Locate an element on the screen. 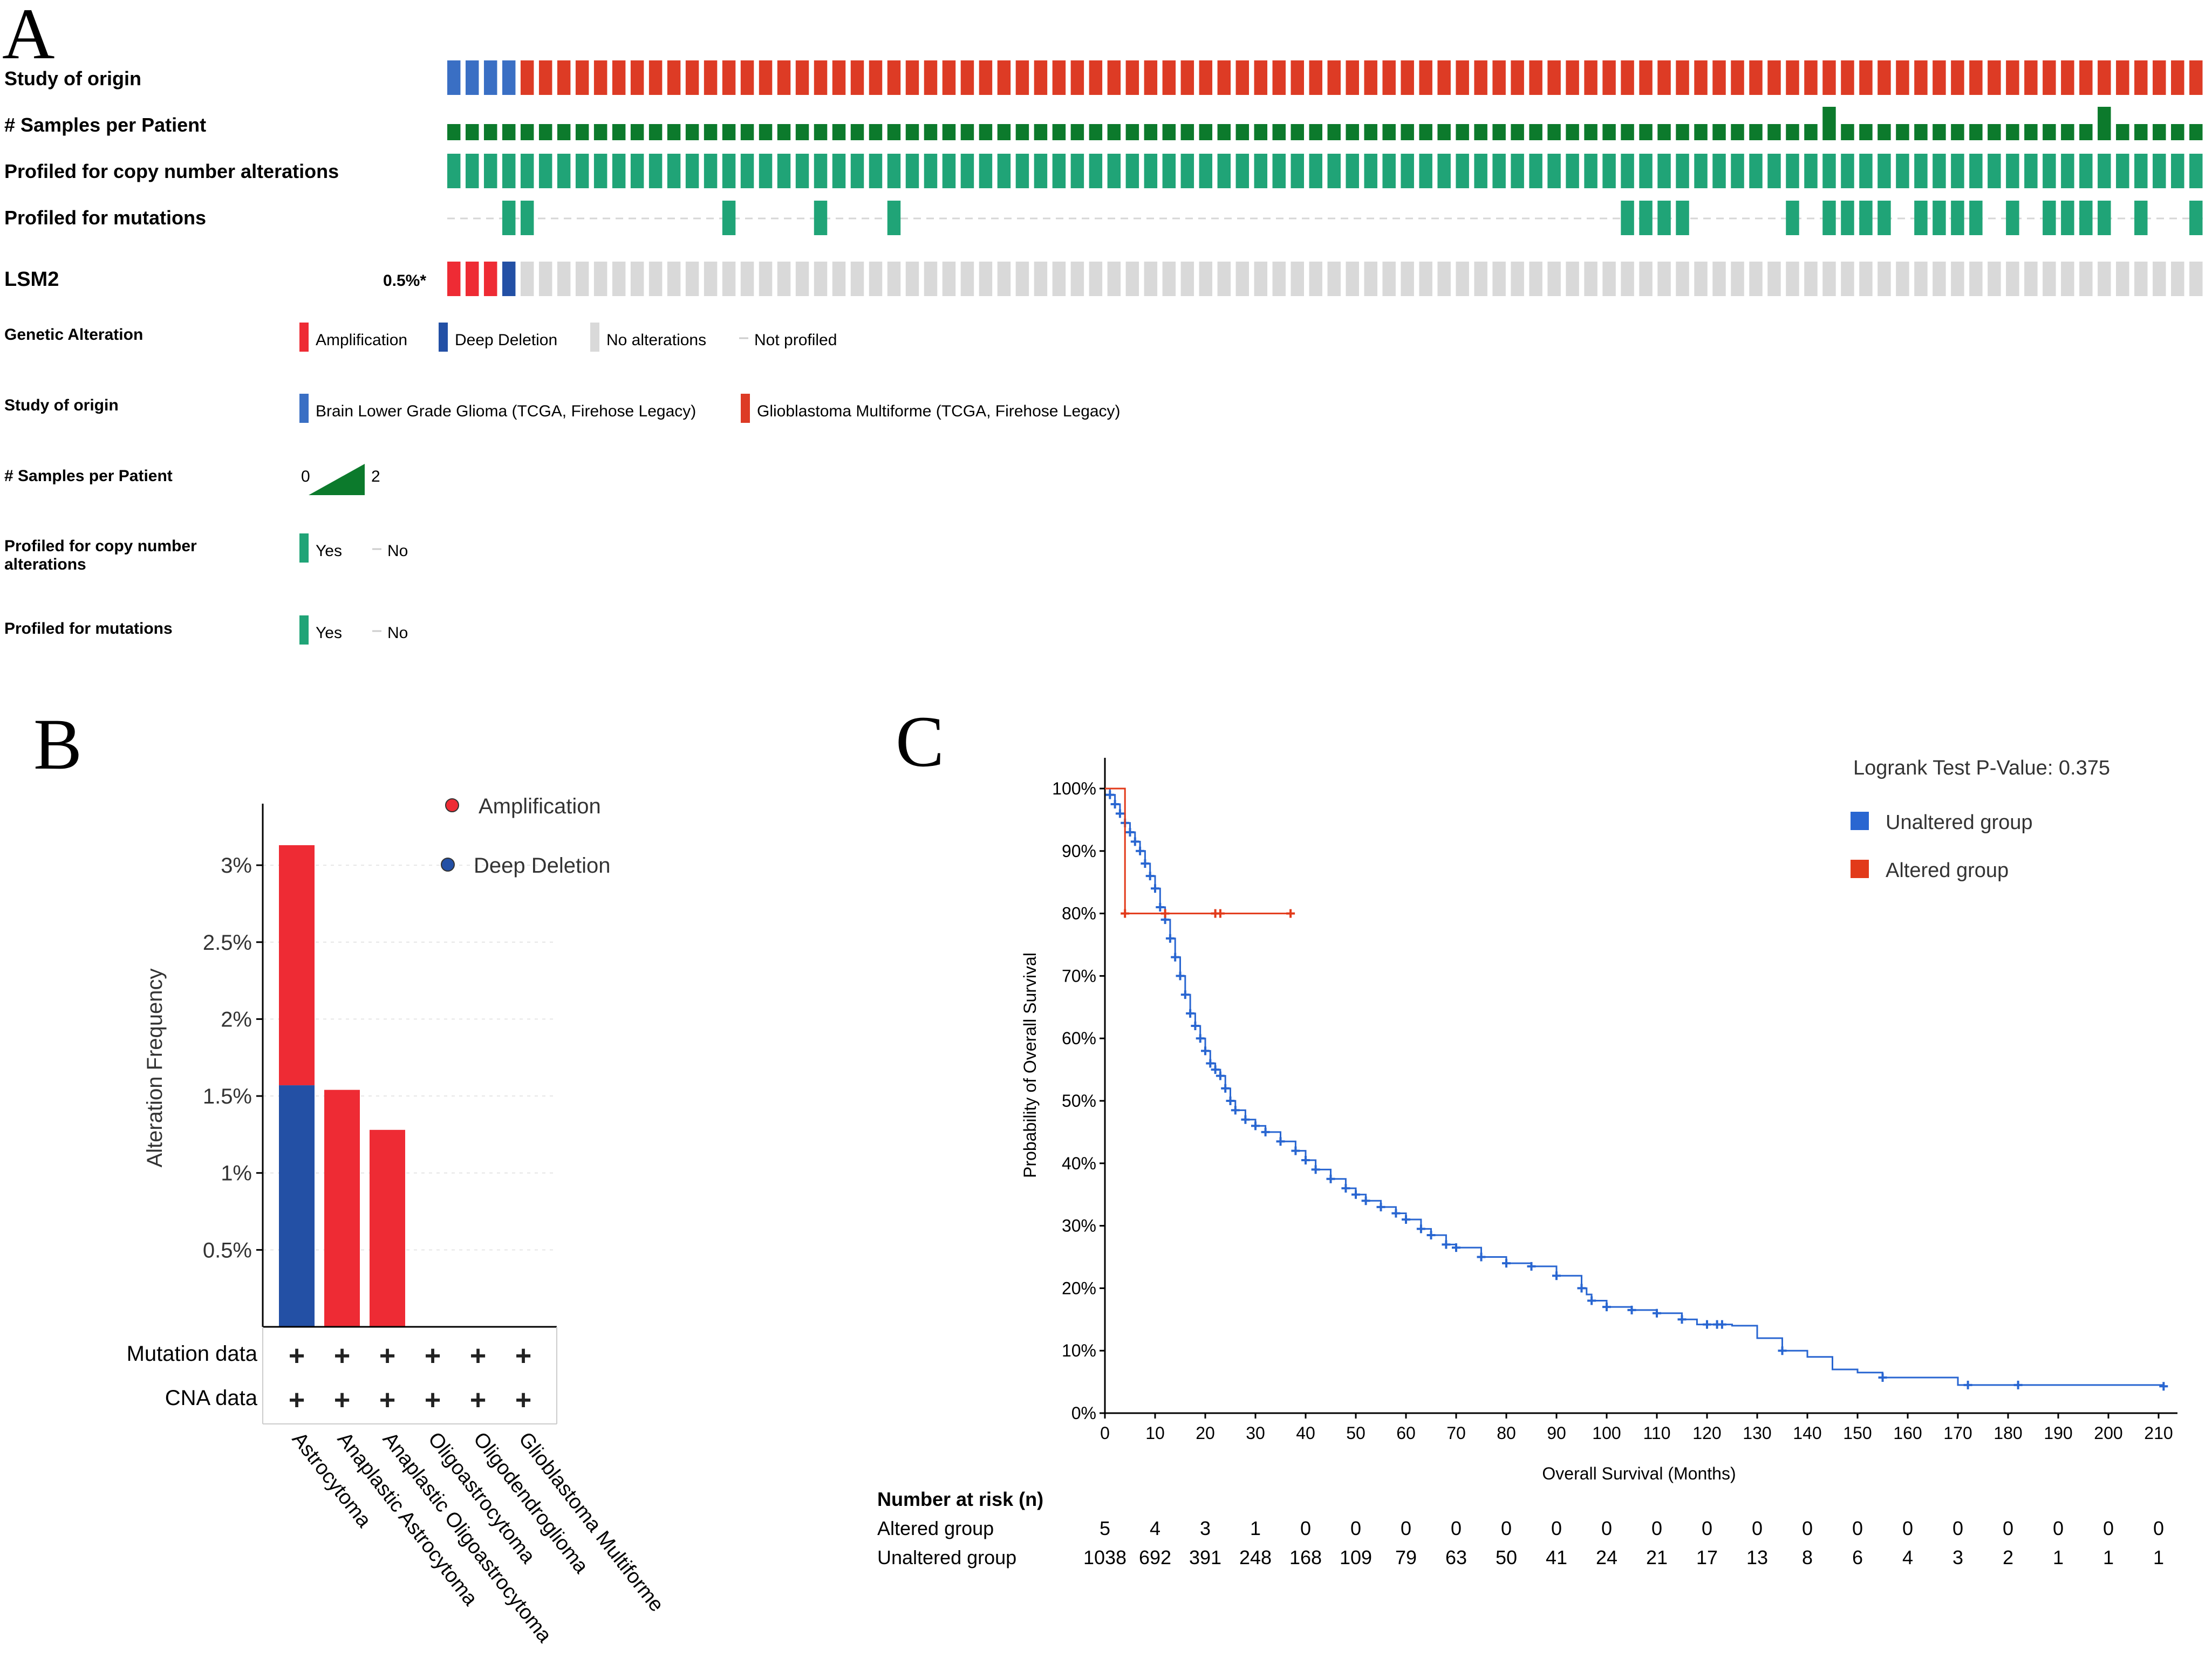 Image resolution: width=2212 pixels, height=1658 pixels. km-x-tick-label: 10 is located at coordinates (1155, 1433).